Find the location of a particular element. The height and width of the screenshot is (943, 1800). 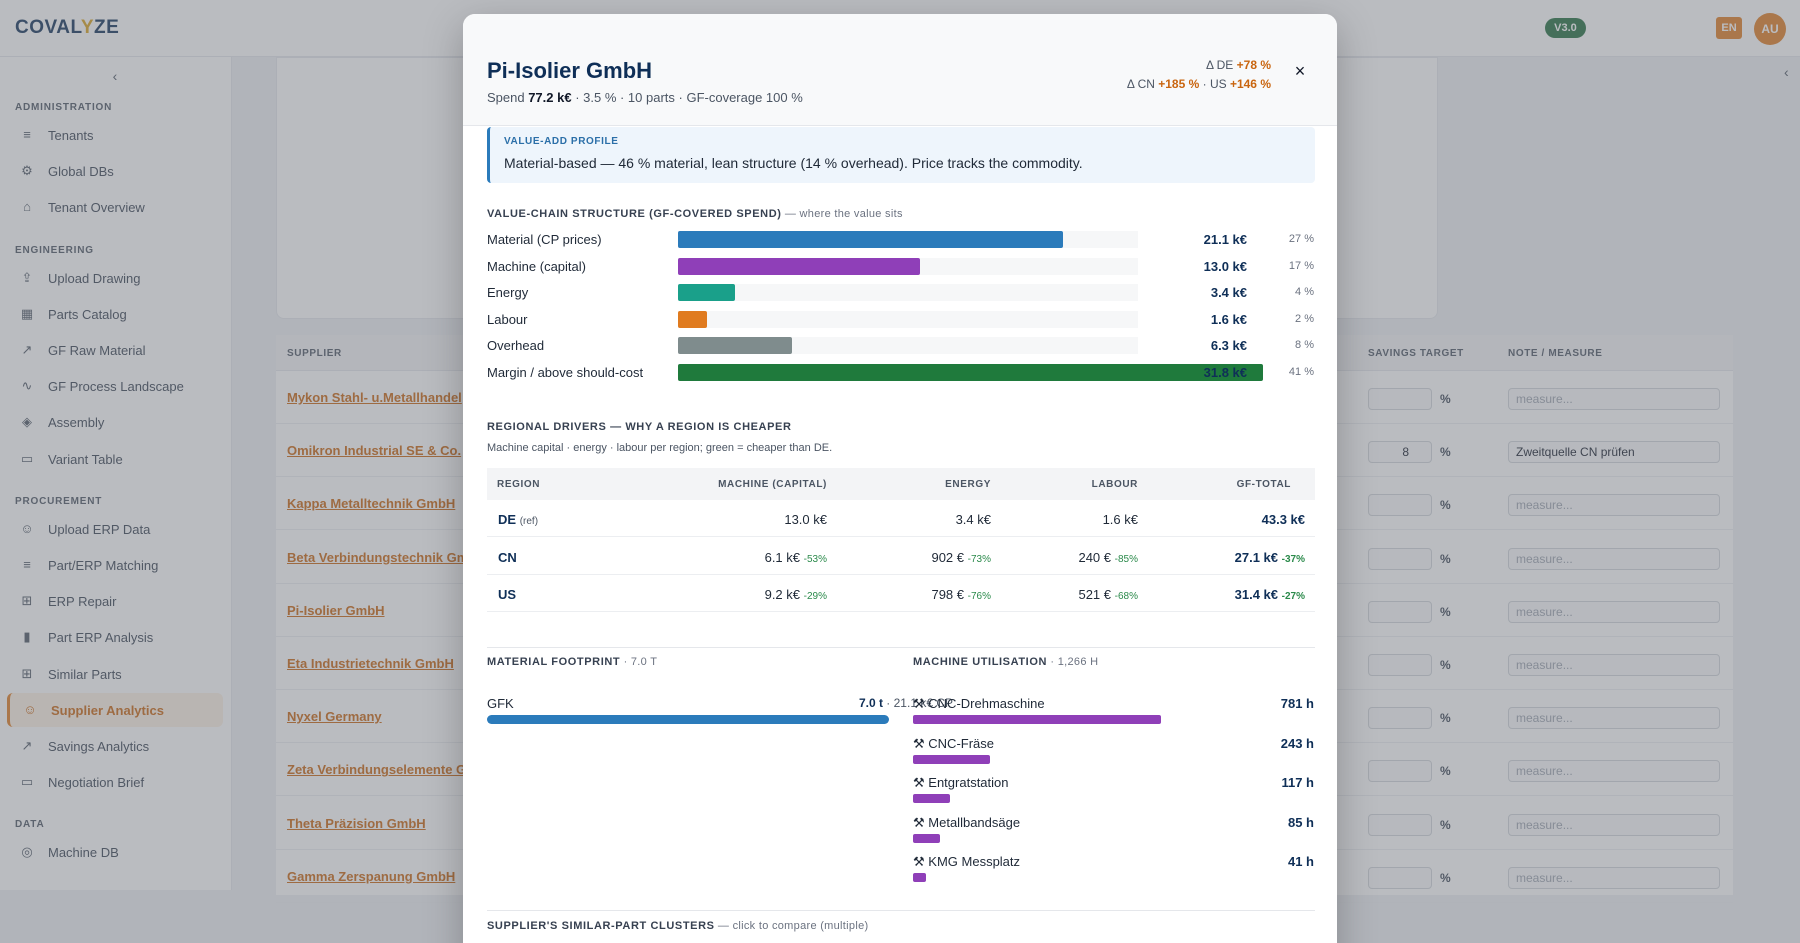

sidebar-item-part-erp-analysis: ▮ Part ERP Analysis is located at coordinates (115, 637).